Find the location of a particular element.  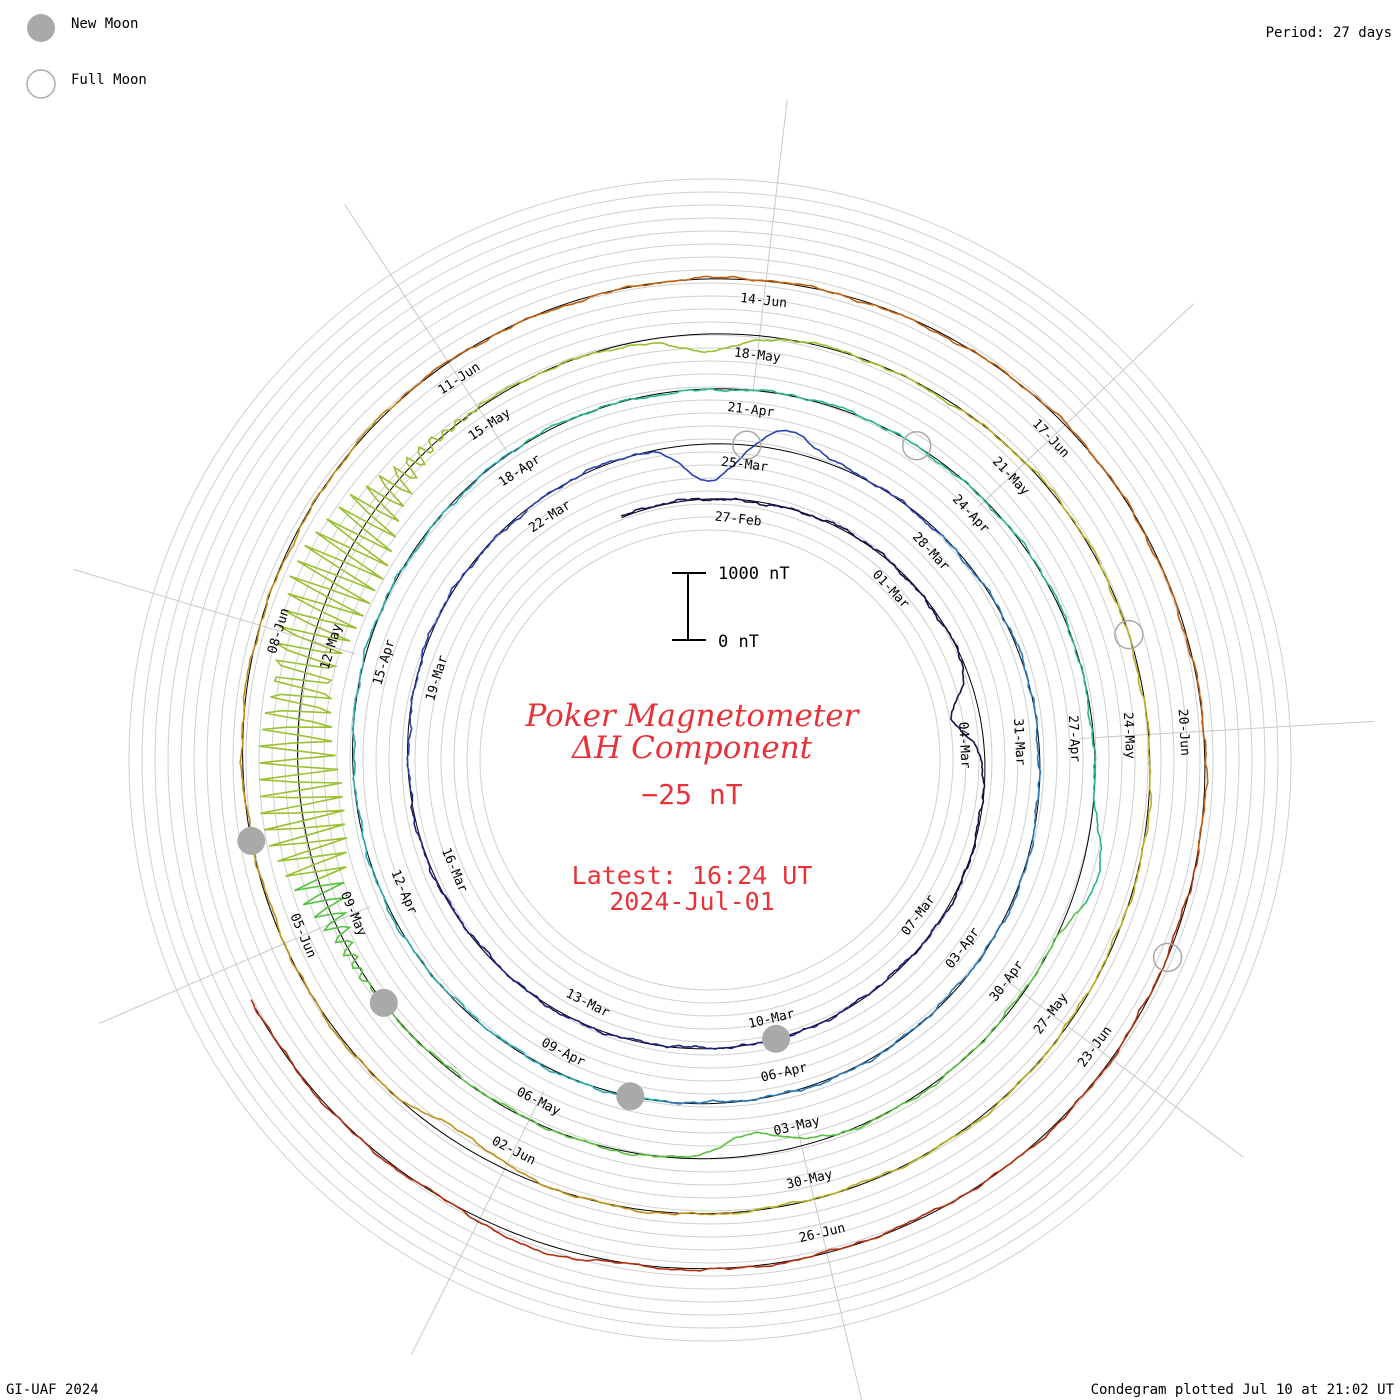

scale-bar: 1000 nT 0 nT is located at coordinates (731, 608).